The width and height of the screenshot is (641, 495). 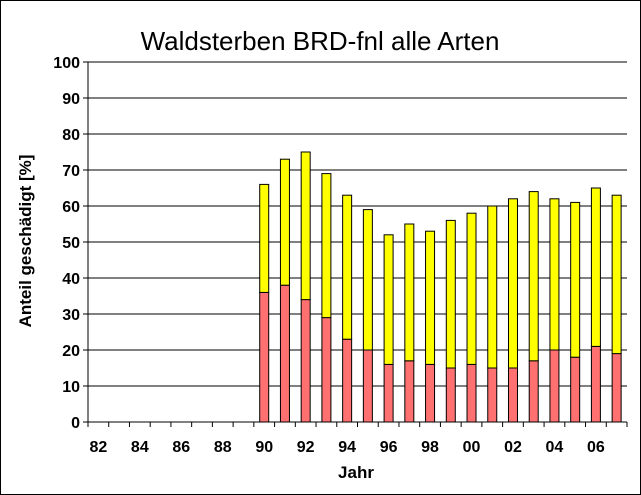 What do you see at coordinates (71, 387) in the screenshot?
I see `y-tick-label: 10` at bounding box center [71, 387].